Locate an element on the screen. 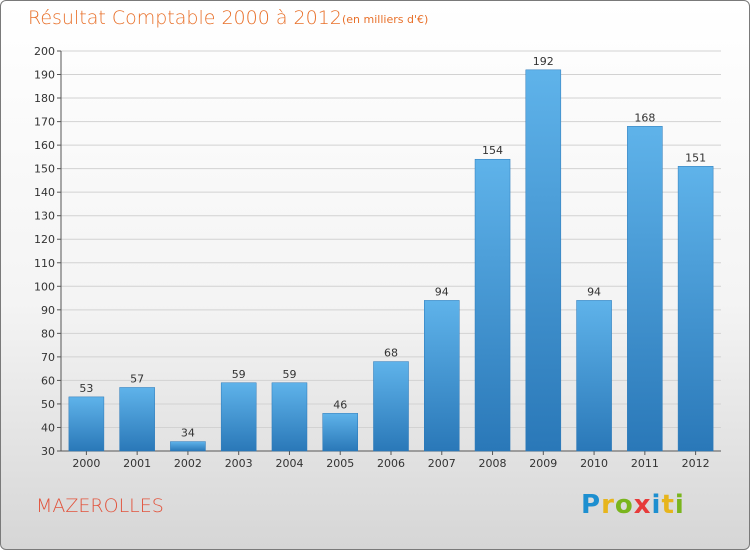  bar-2010 is located at coordinates (594, 376).